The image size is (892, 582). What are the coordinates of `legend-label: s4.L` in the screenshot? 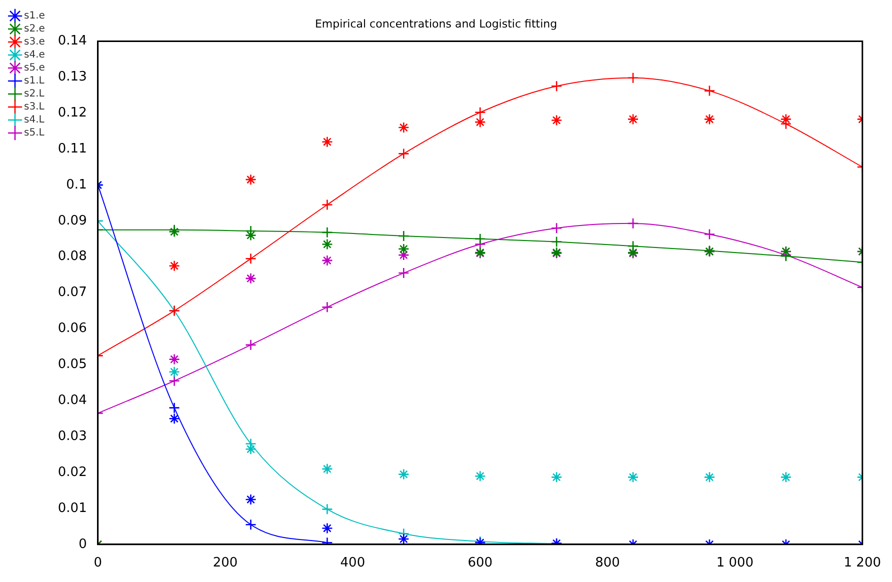 It's located at (34, 120).